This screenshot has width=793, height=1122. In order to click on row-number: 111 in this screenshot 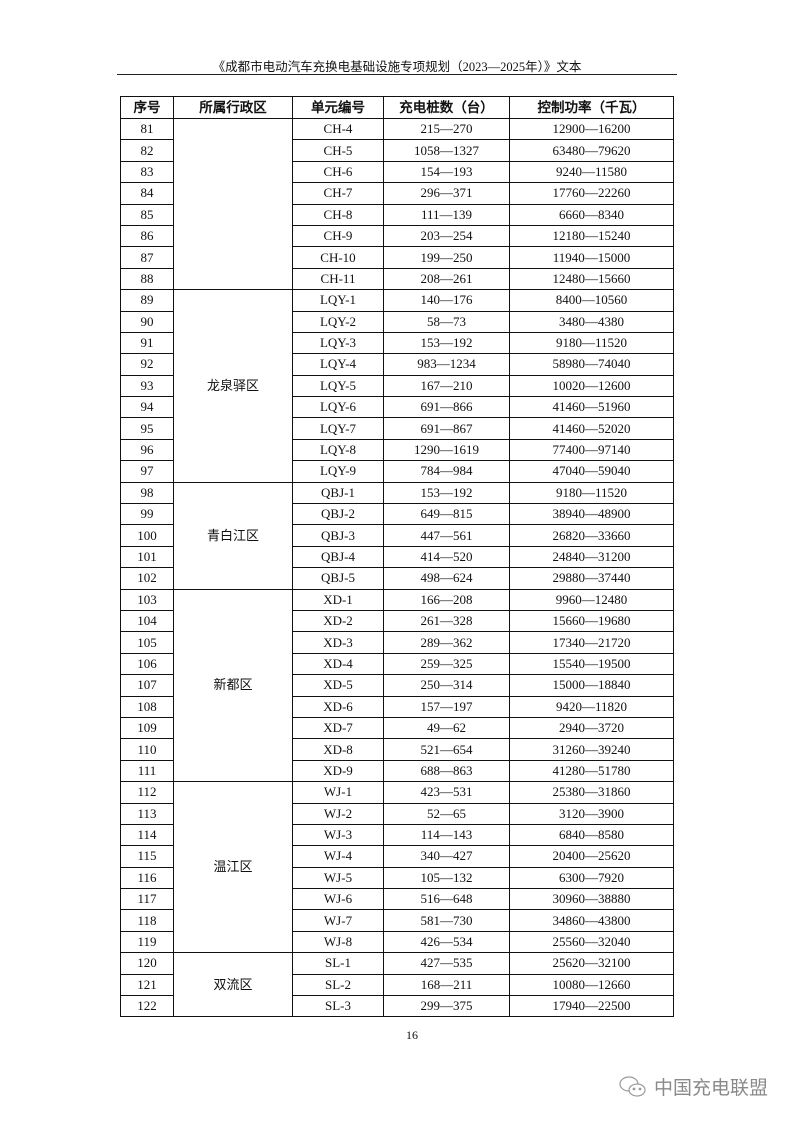, I will do `click(147, 771)`.